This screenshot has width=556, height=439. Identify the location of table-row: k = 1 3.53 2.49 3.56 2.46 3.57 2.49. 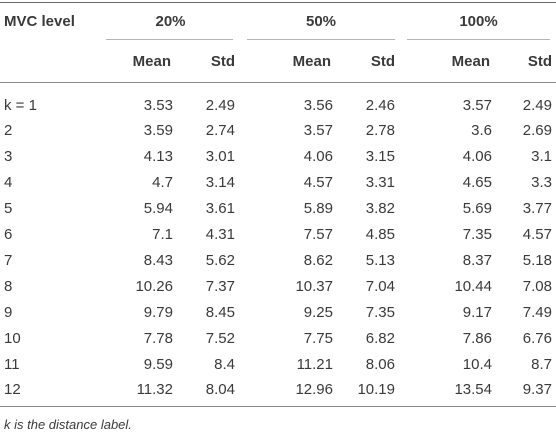
(278, 100).